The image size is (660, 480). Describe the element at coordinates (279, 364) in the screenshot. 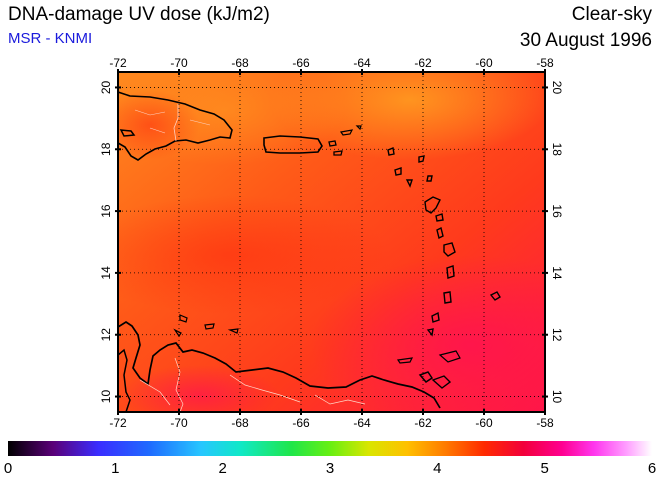

I see `south-america-coastline` at that location.